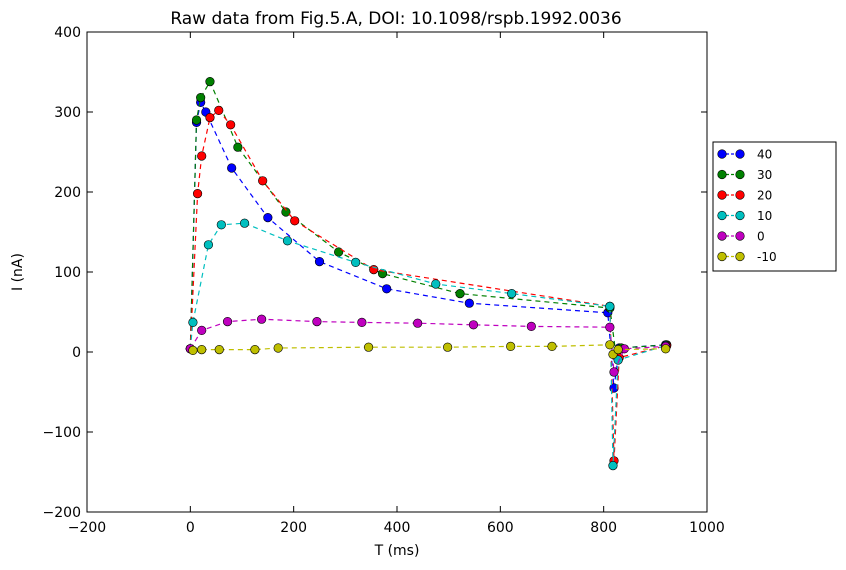 This screenshot has width=846, height=570. What do you see at coordinates (67, 113) in the screenshot?
I see `y-tick-label: 300` at bounding box center [67, 113].